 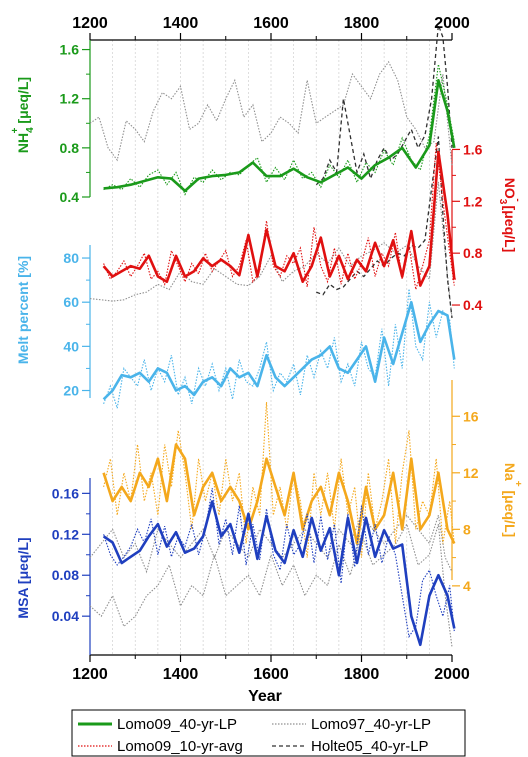 What do you see at coordinates (271, 113) in the screenshot?
I see `nh4-series-lomo97-40-yr-lp` at bounding box center [271, 113].